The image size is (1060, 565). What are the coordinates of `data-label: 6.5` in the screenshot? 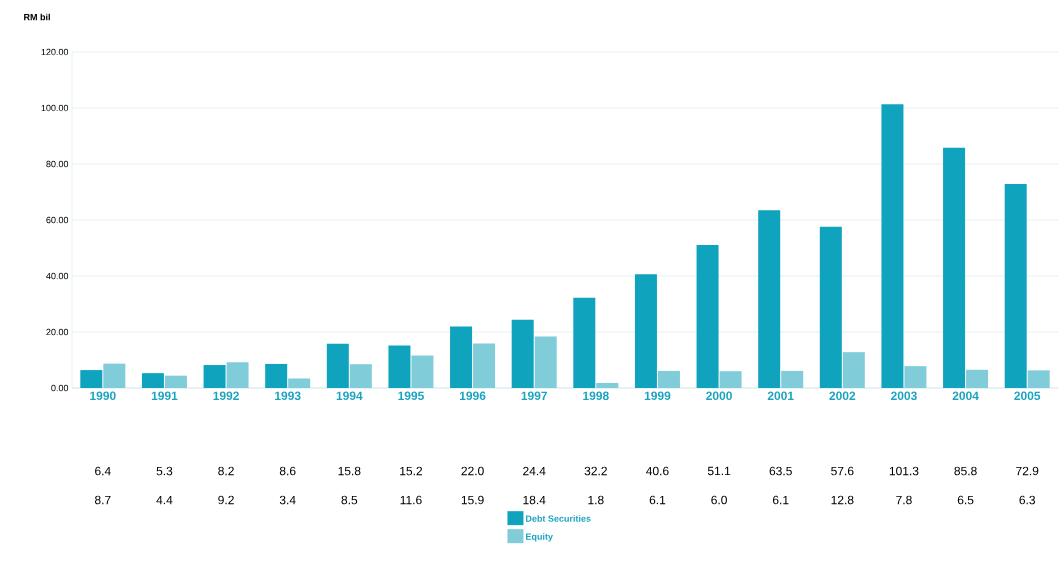 It's located at (965, 500).